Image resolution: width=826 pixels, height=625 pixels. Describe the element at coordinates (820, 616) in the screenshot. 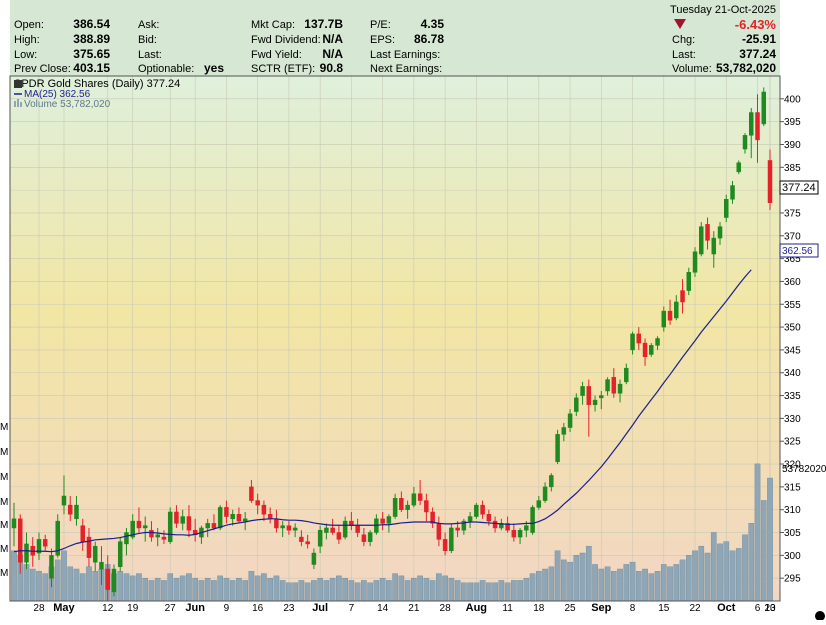

I see `corner-dot` at that location.